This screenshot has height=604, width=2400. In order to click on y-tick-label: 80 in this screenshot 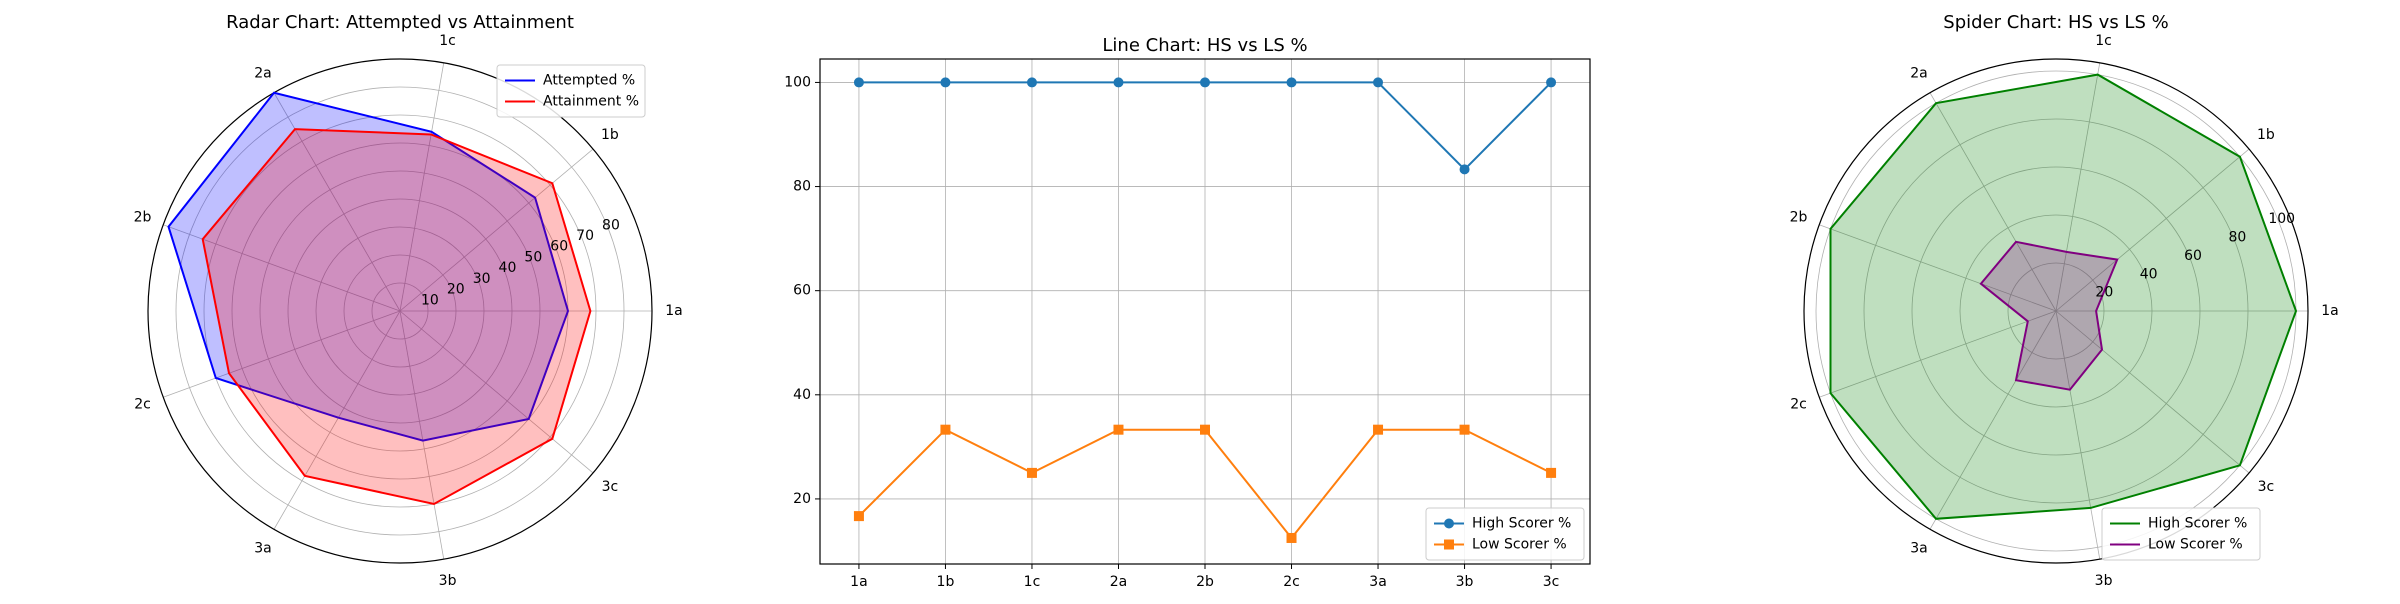, I will do `click(802, 187)`.